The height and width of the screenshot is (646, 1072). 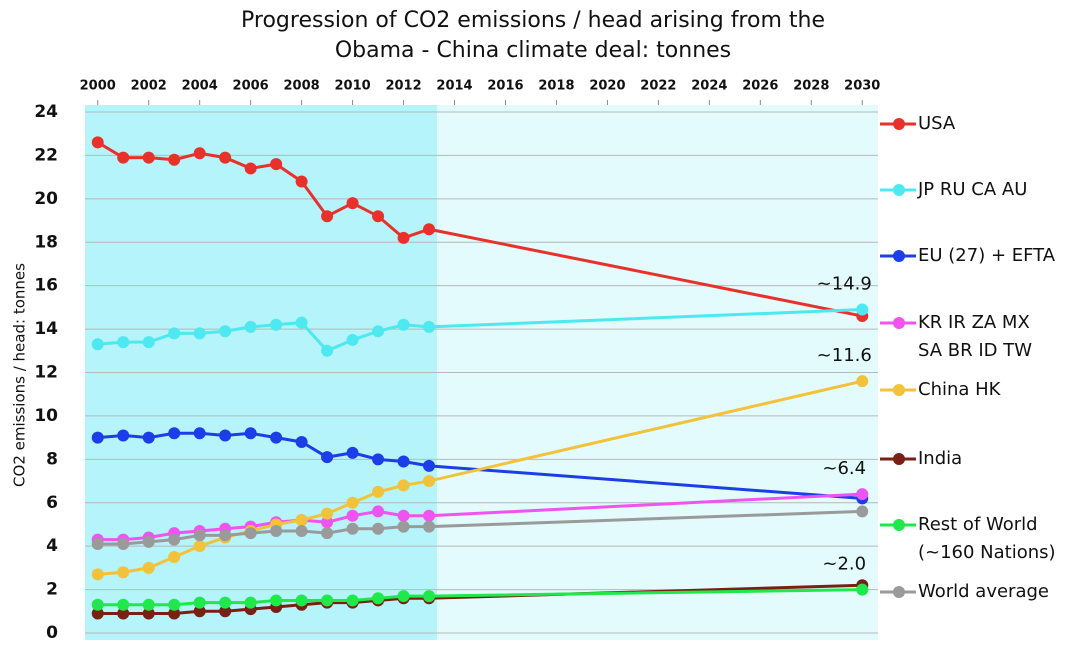 What do you see at coordinates (844, 468) in the screenshot?
I see `annotation: ~6.4` at bounding box center [844, 468].